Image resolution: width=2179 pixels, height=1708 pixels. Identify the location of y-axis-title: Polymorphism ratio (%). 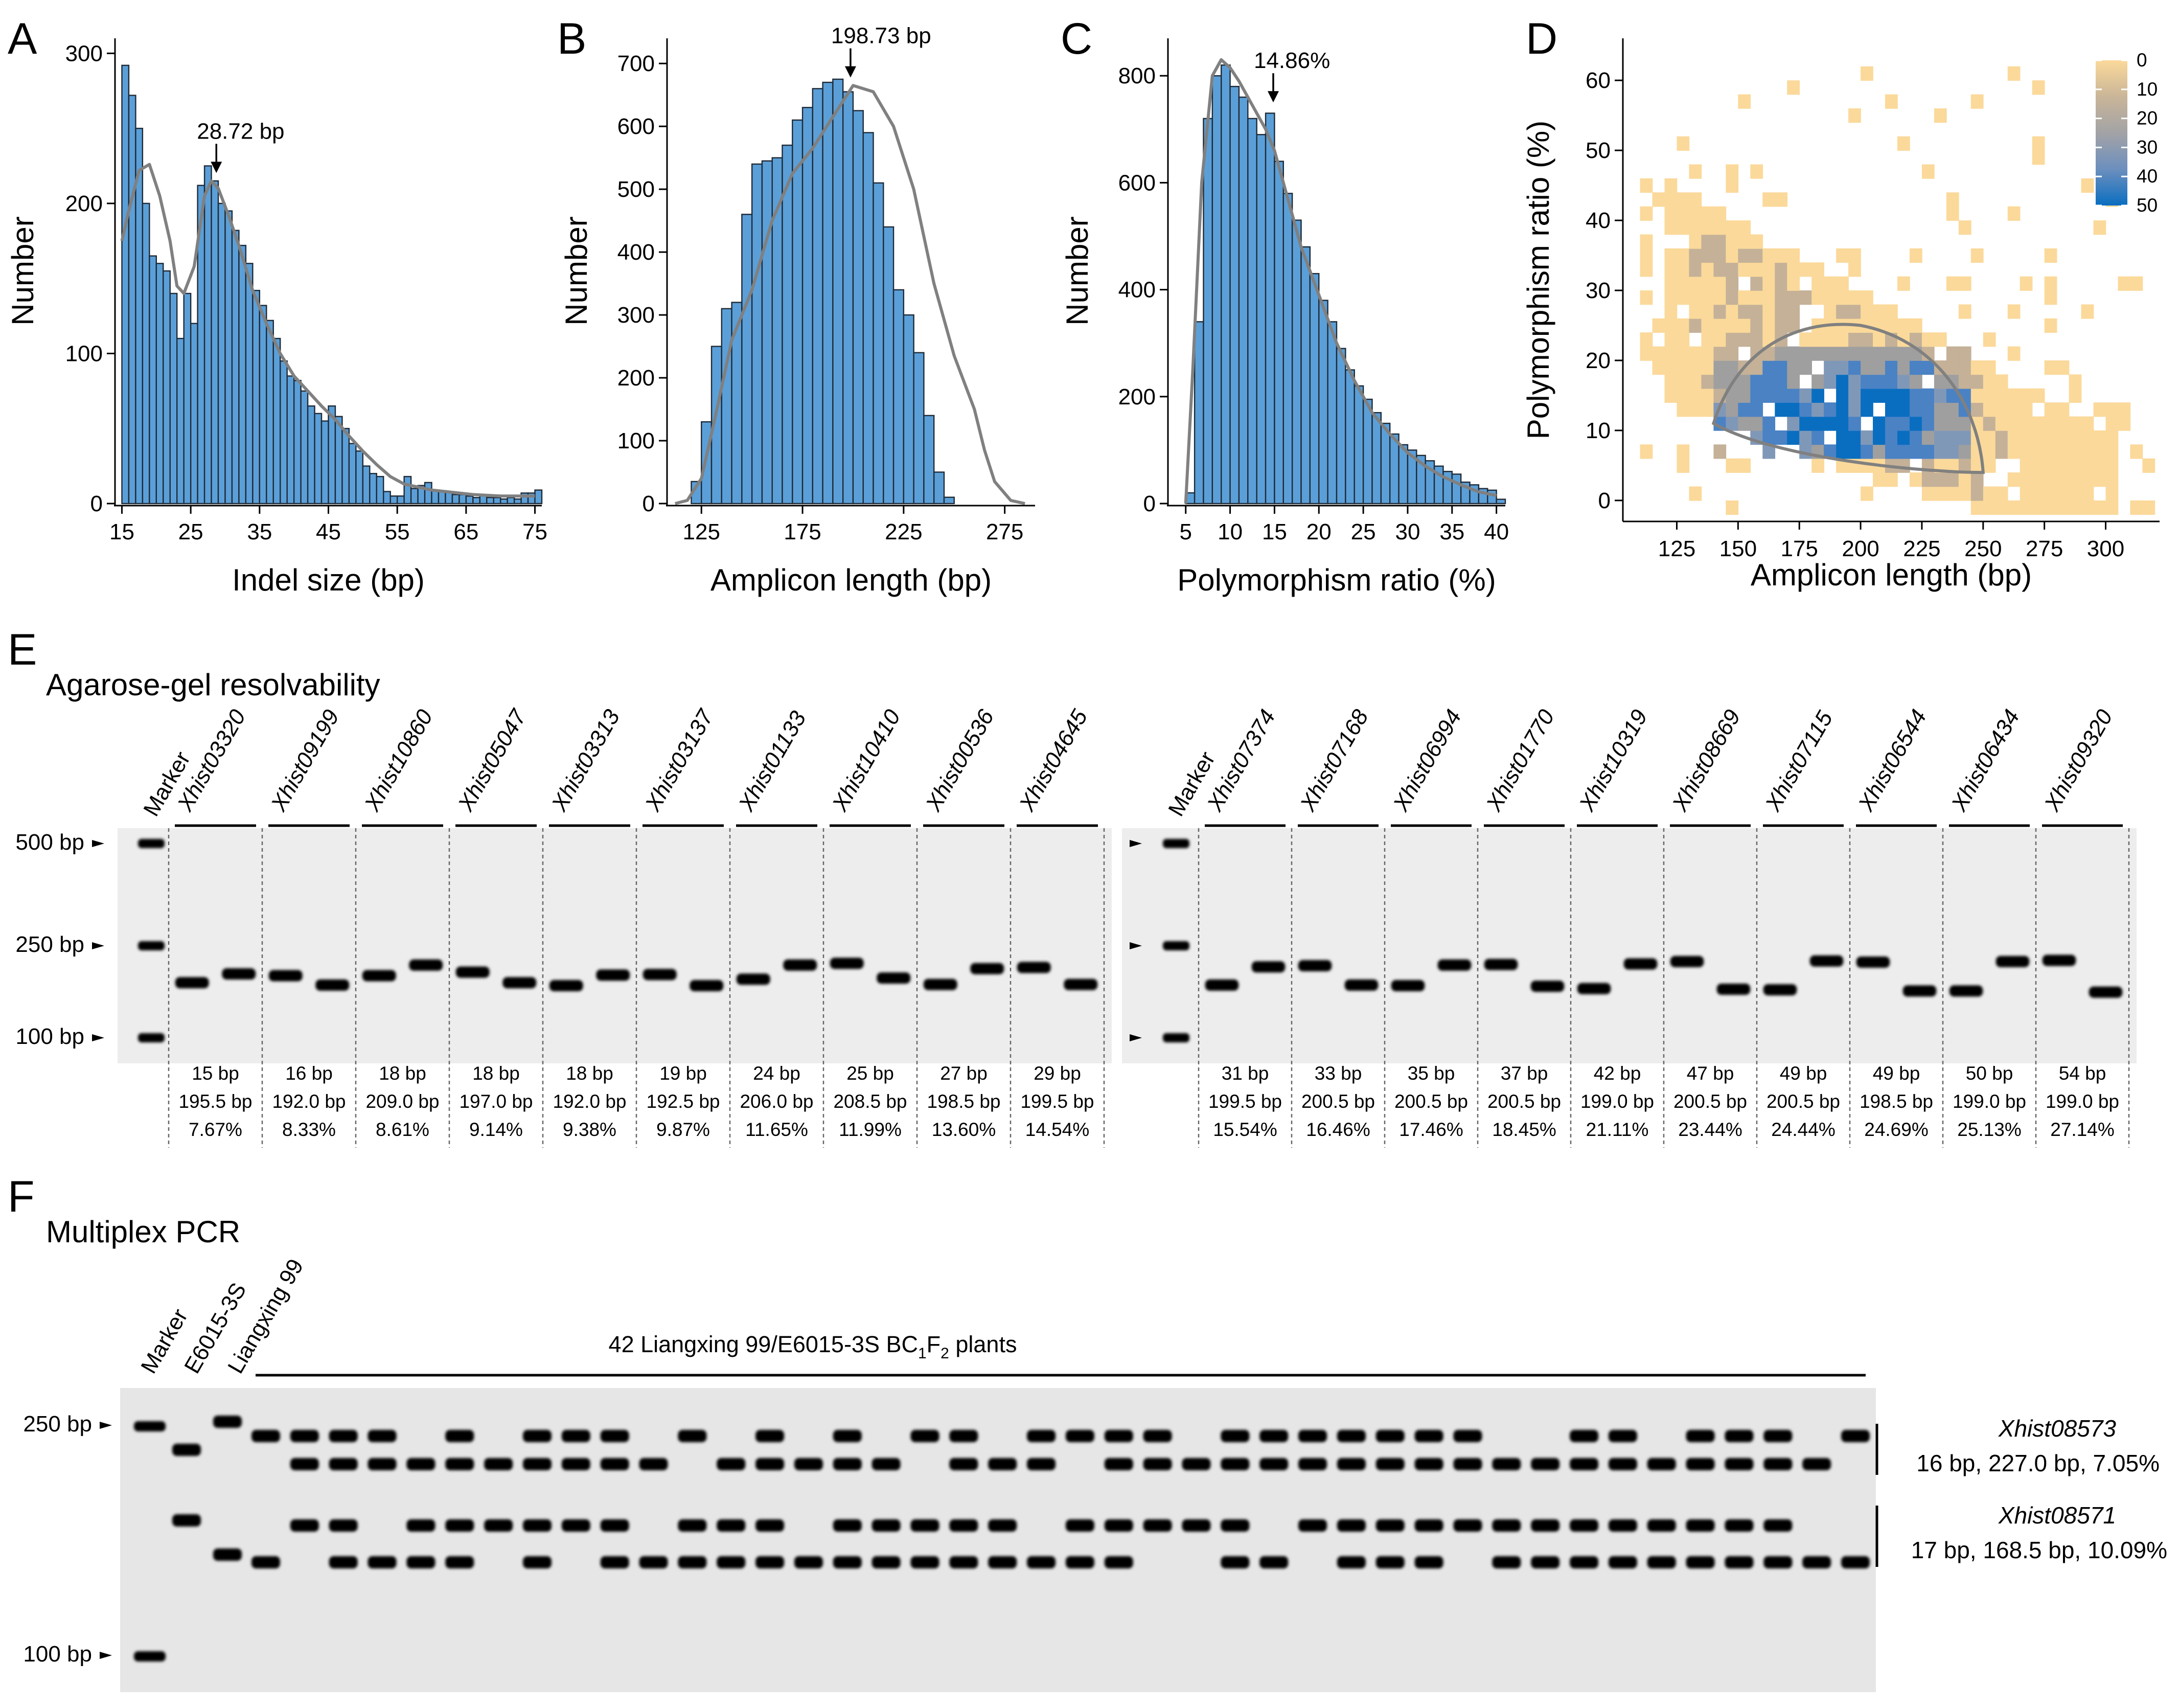
(1538, 280).